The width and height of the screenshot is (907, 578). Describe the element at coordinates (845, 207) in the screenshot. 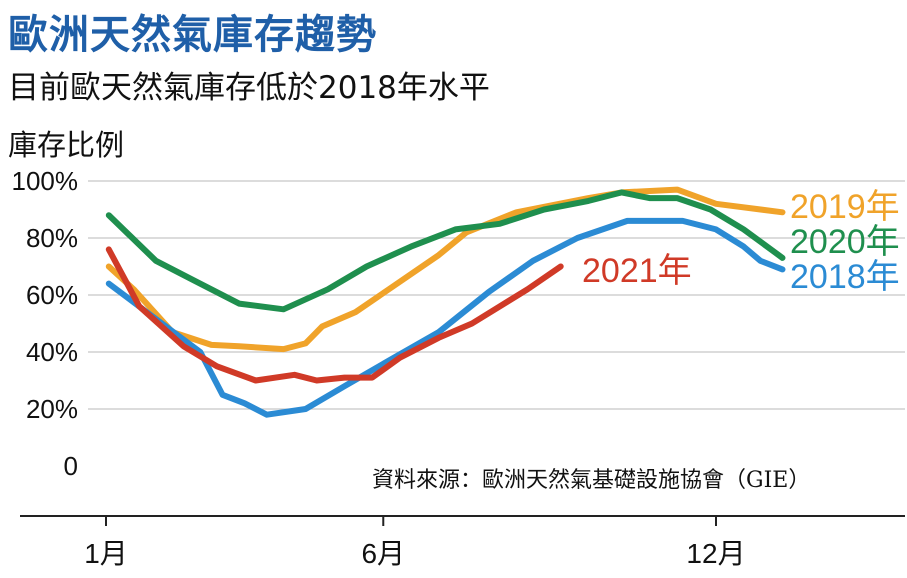

I see `series-label: 2019年` at that location.